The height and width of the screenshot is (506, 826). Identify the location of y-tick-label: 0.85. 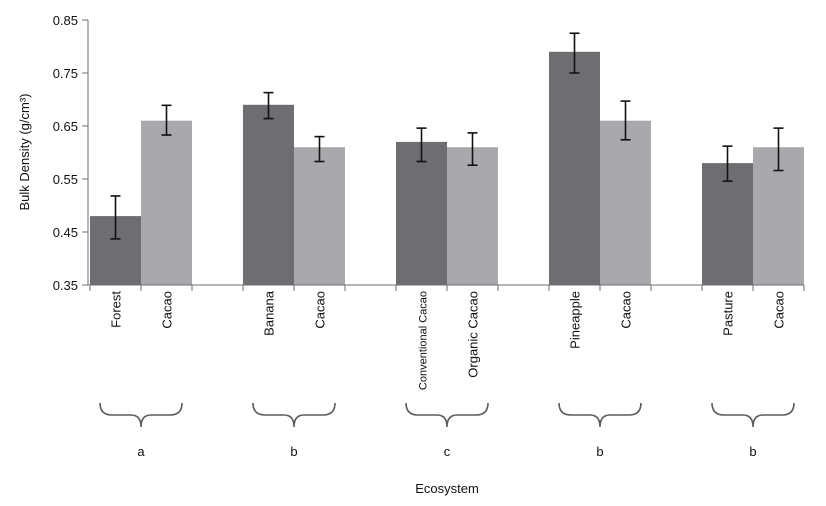
(65, 20).